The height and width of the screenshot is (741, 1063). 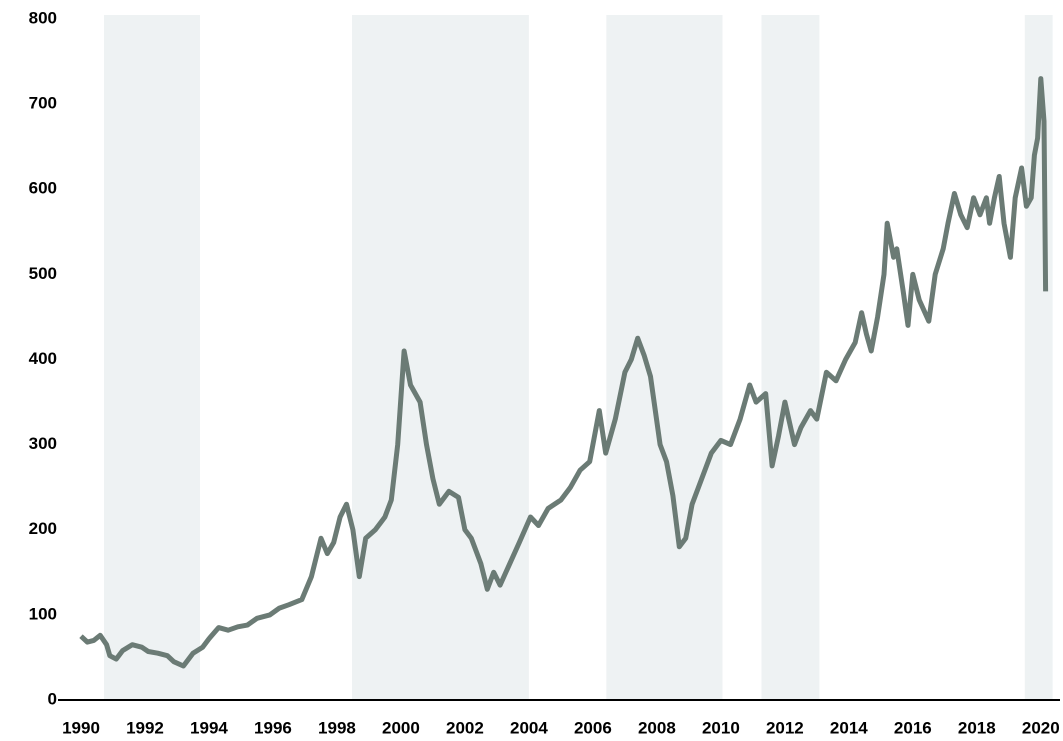 What do you see at coordinates (43, 188) in the screenshot?
I see `y-tick-label: 600` at bounding box center [43, 188].